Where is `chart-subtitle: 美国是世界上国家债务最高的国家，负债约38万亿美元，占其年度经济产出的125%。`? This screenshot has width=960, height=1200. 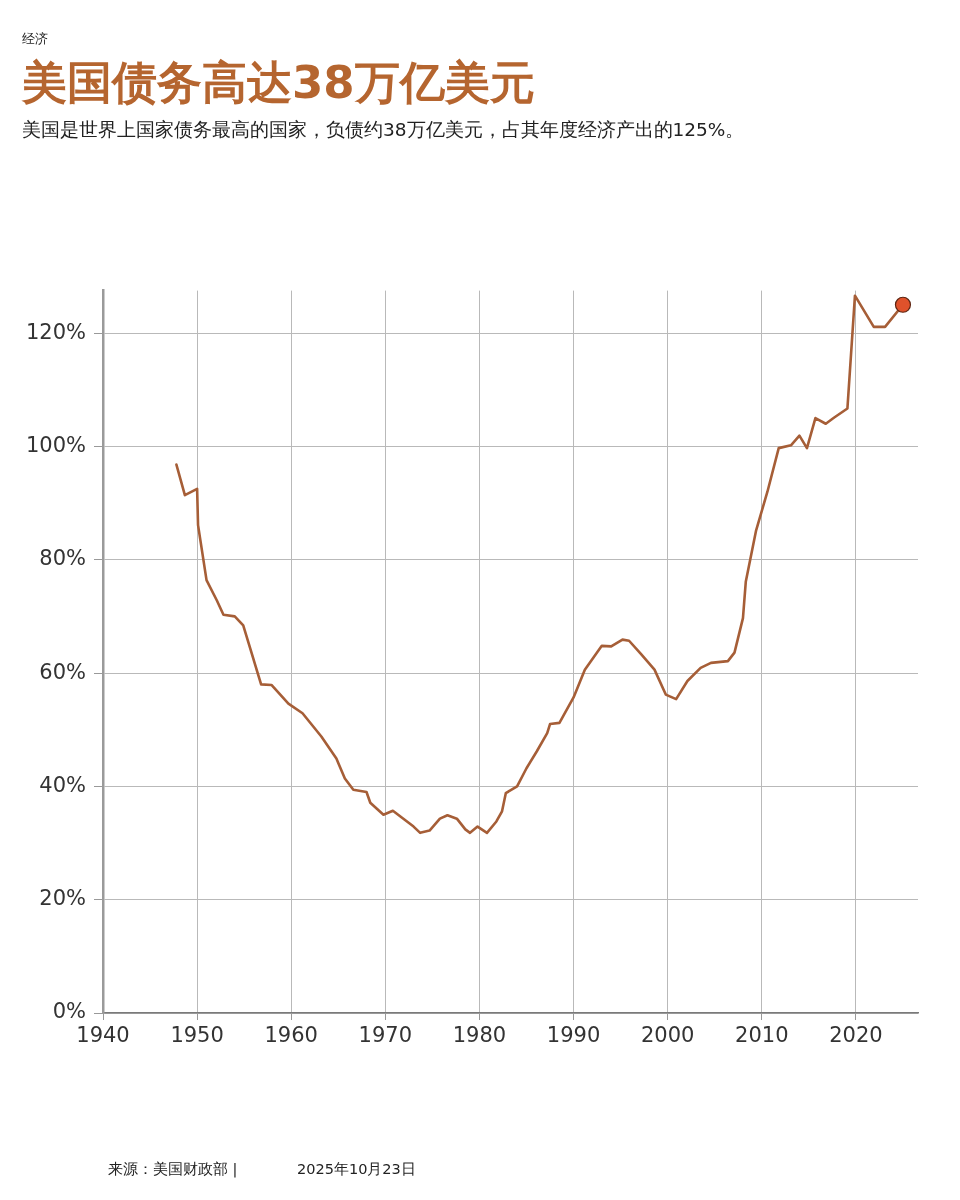 chart-subtitle: 美国是世界上国家债务最高的国家，负债约38万亿美元，占其年度经济产出的125%。 is located at coordinates (383, 130).